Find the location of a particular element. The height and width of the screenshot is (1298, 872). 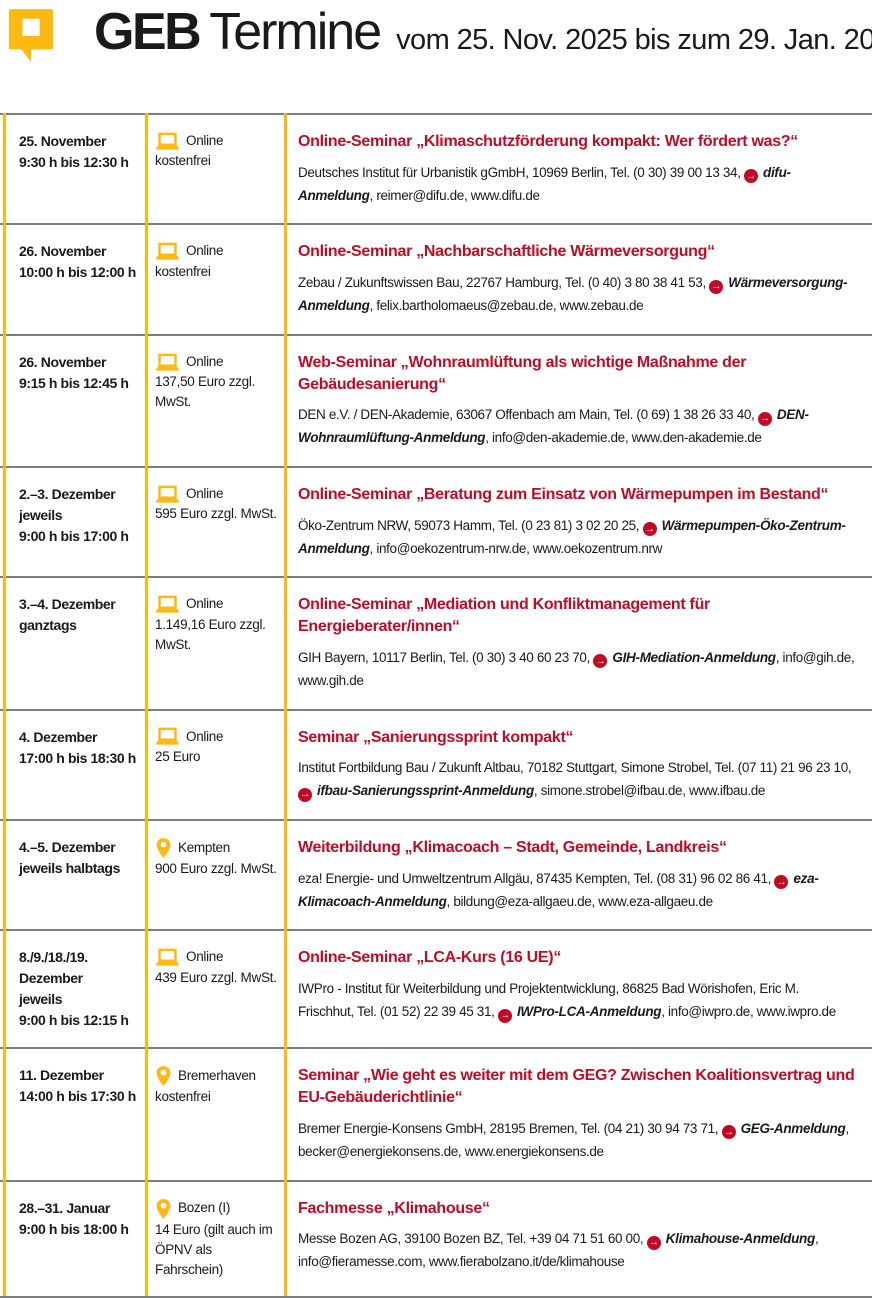

event-date-line2: jeweils is located at coordinates (41, 999).